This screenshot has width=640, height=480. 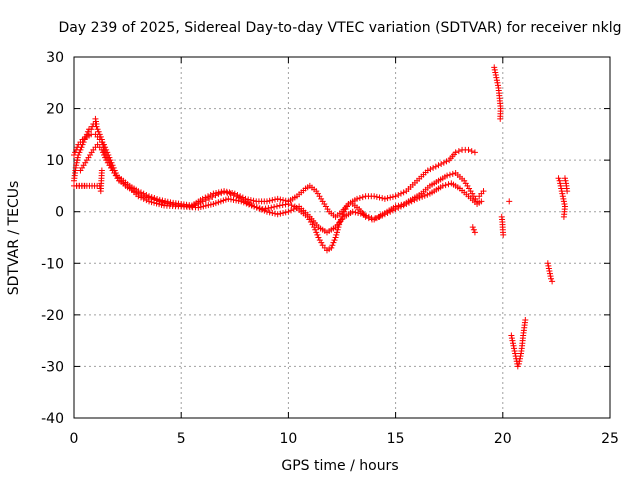 I want to click on x-tick-label: 0, so click(x=74, y=439).